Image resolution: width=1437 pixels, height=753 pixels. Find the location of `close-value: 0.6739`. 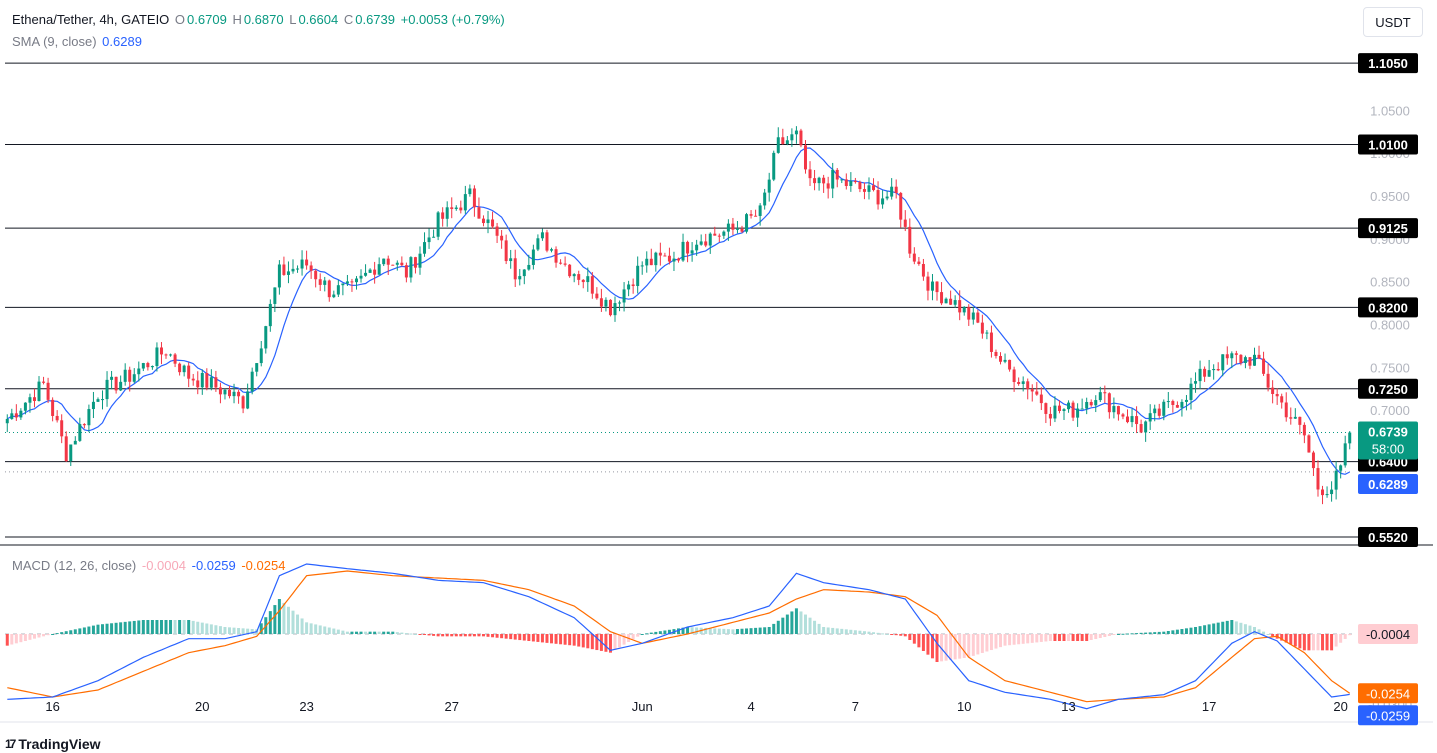

close-value: 0.6739 is located at coordinates (375, 19).